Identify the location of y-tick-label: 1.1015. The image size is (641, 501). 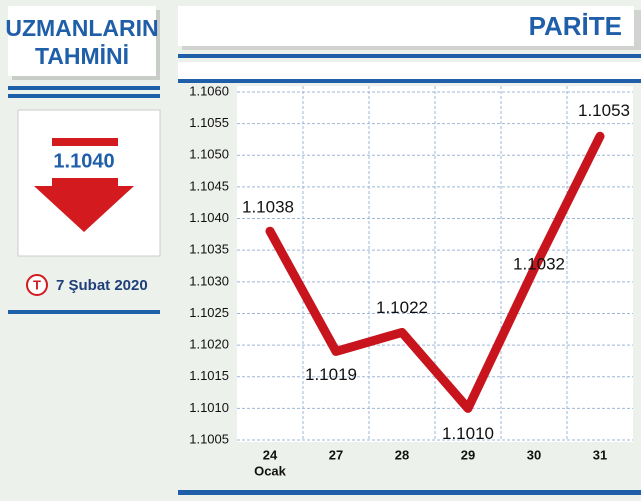
(209, 375).